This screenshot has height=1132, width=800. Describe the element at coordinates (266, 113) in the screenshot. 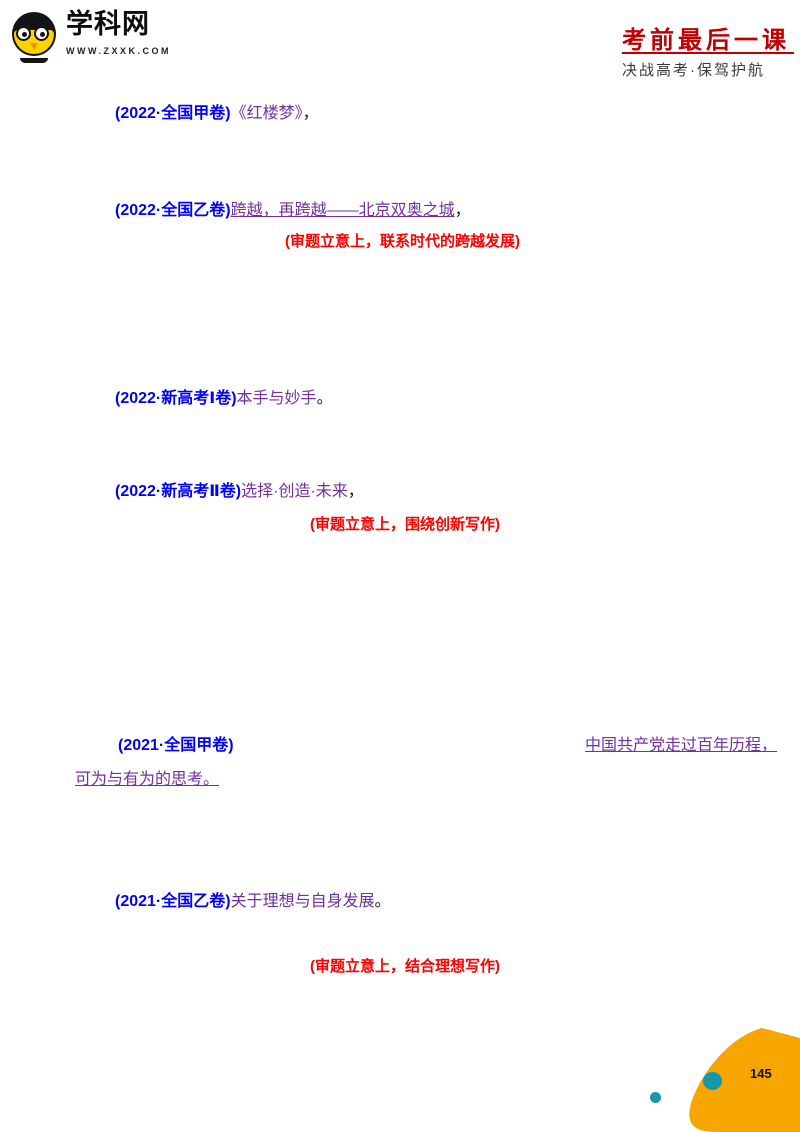

I see `answer-text-1: 《红楼梦》` at that location.